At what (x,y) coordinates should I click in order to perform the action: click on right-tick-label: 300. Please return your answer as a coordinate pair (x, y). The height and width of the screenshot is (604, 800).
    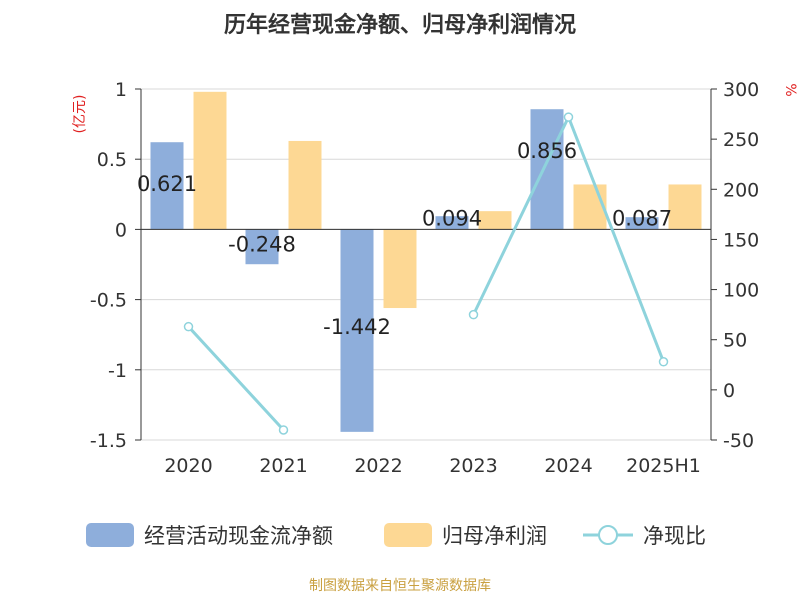
    Looking at the image, I should click on (741, 90).